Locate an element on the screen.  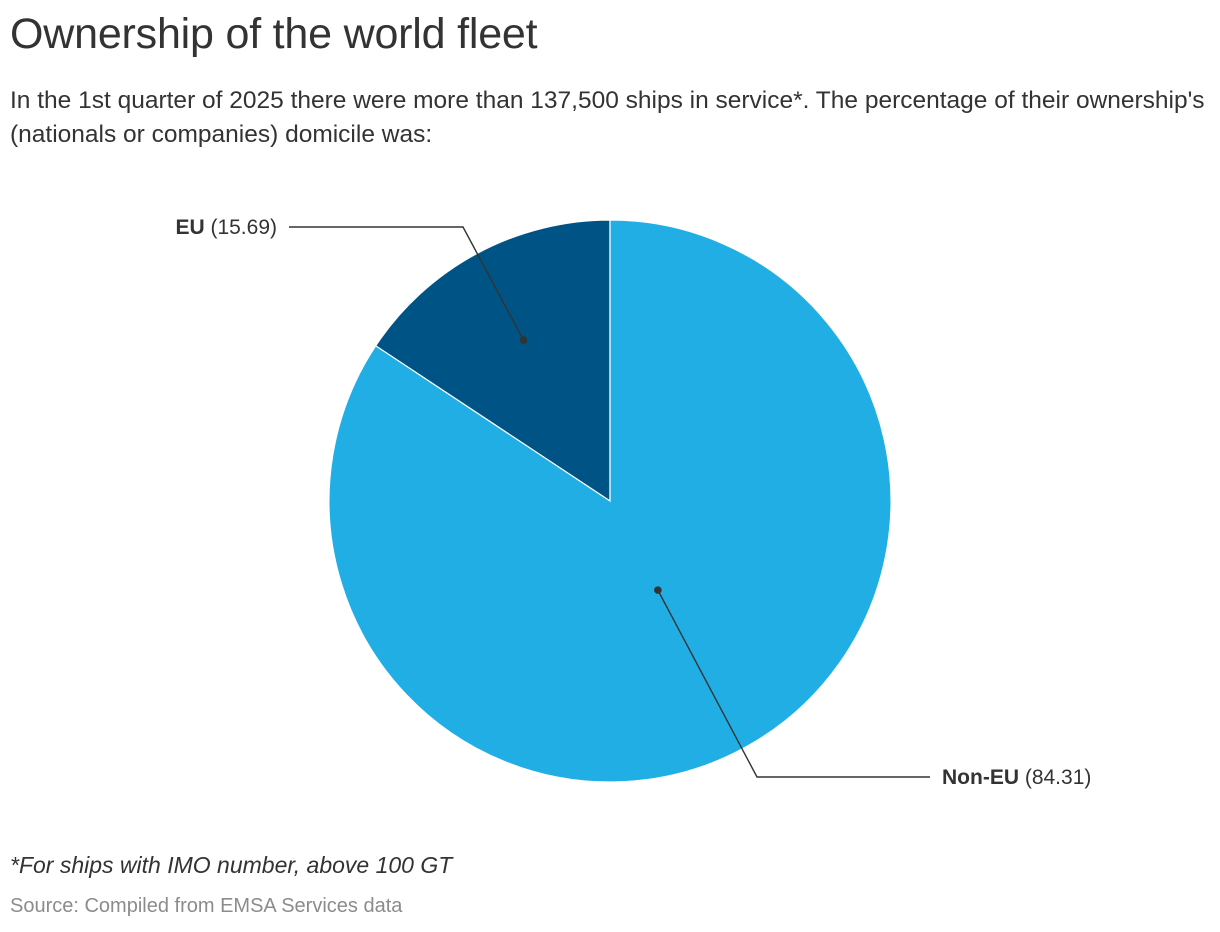
leader-line-non-eu is located at coordinates (793, 683).